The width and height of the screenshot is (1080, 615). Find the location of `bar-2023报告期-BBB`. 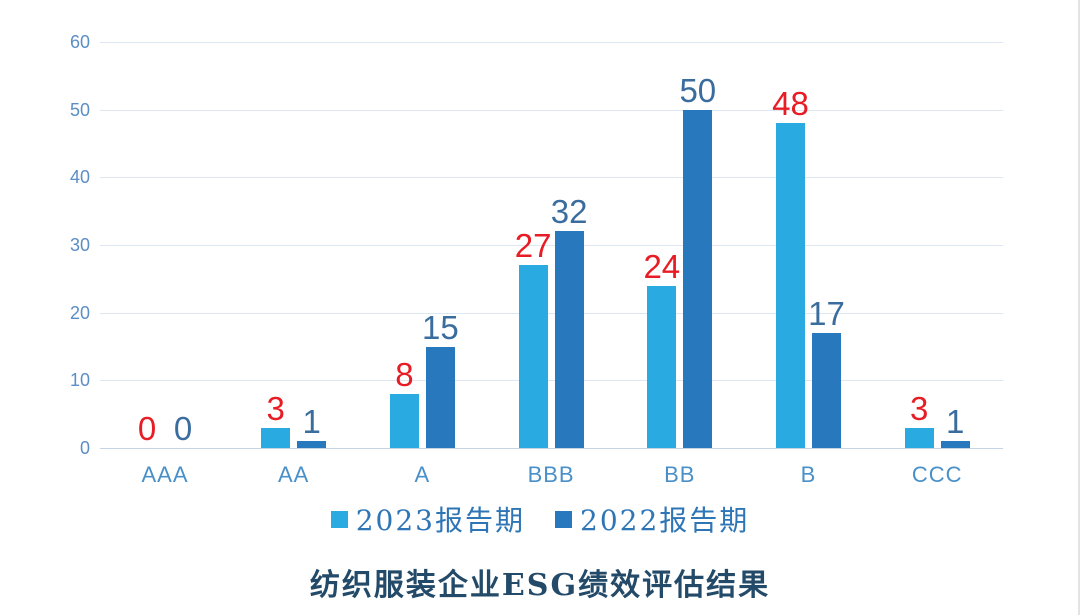

bar-2023报告期-BBB is located at coordinates (533, 356).